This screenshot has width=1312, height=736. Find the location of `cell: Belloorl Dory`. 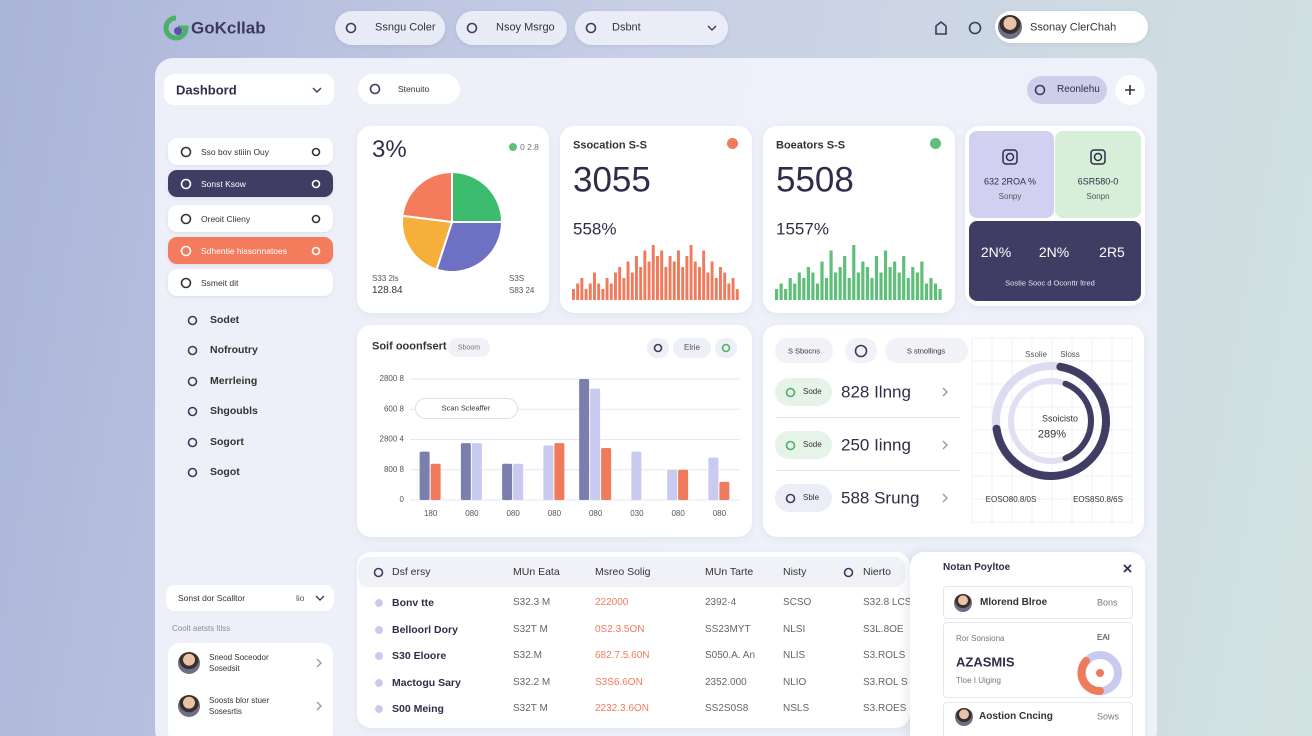

cell: Belloorl Dory is located at coordinates (425, 629).